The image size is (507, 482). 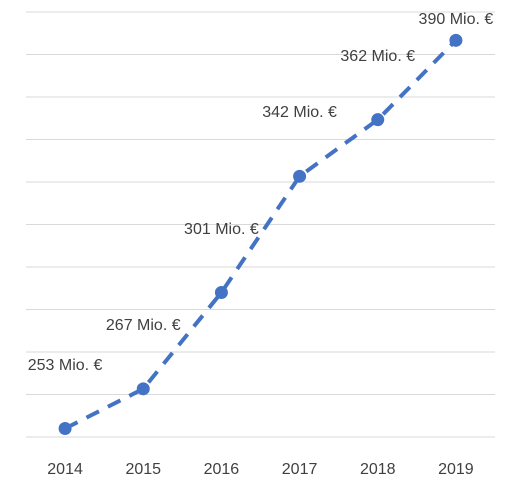 What do you see at coordinates (65, 365) in the screenshot?
I see `data-label: 253 Mio. €` at bounding box center [65, 365].